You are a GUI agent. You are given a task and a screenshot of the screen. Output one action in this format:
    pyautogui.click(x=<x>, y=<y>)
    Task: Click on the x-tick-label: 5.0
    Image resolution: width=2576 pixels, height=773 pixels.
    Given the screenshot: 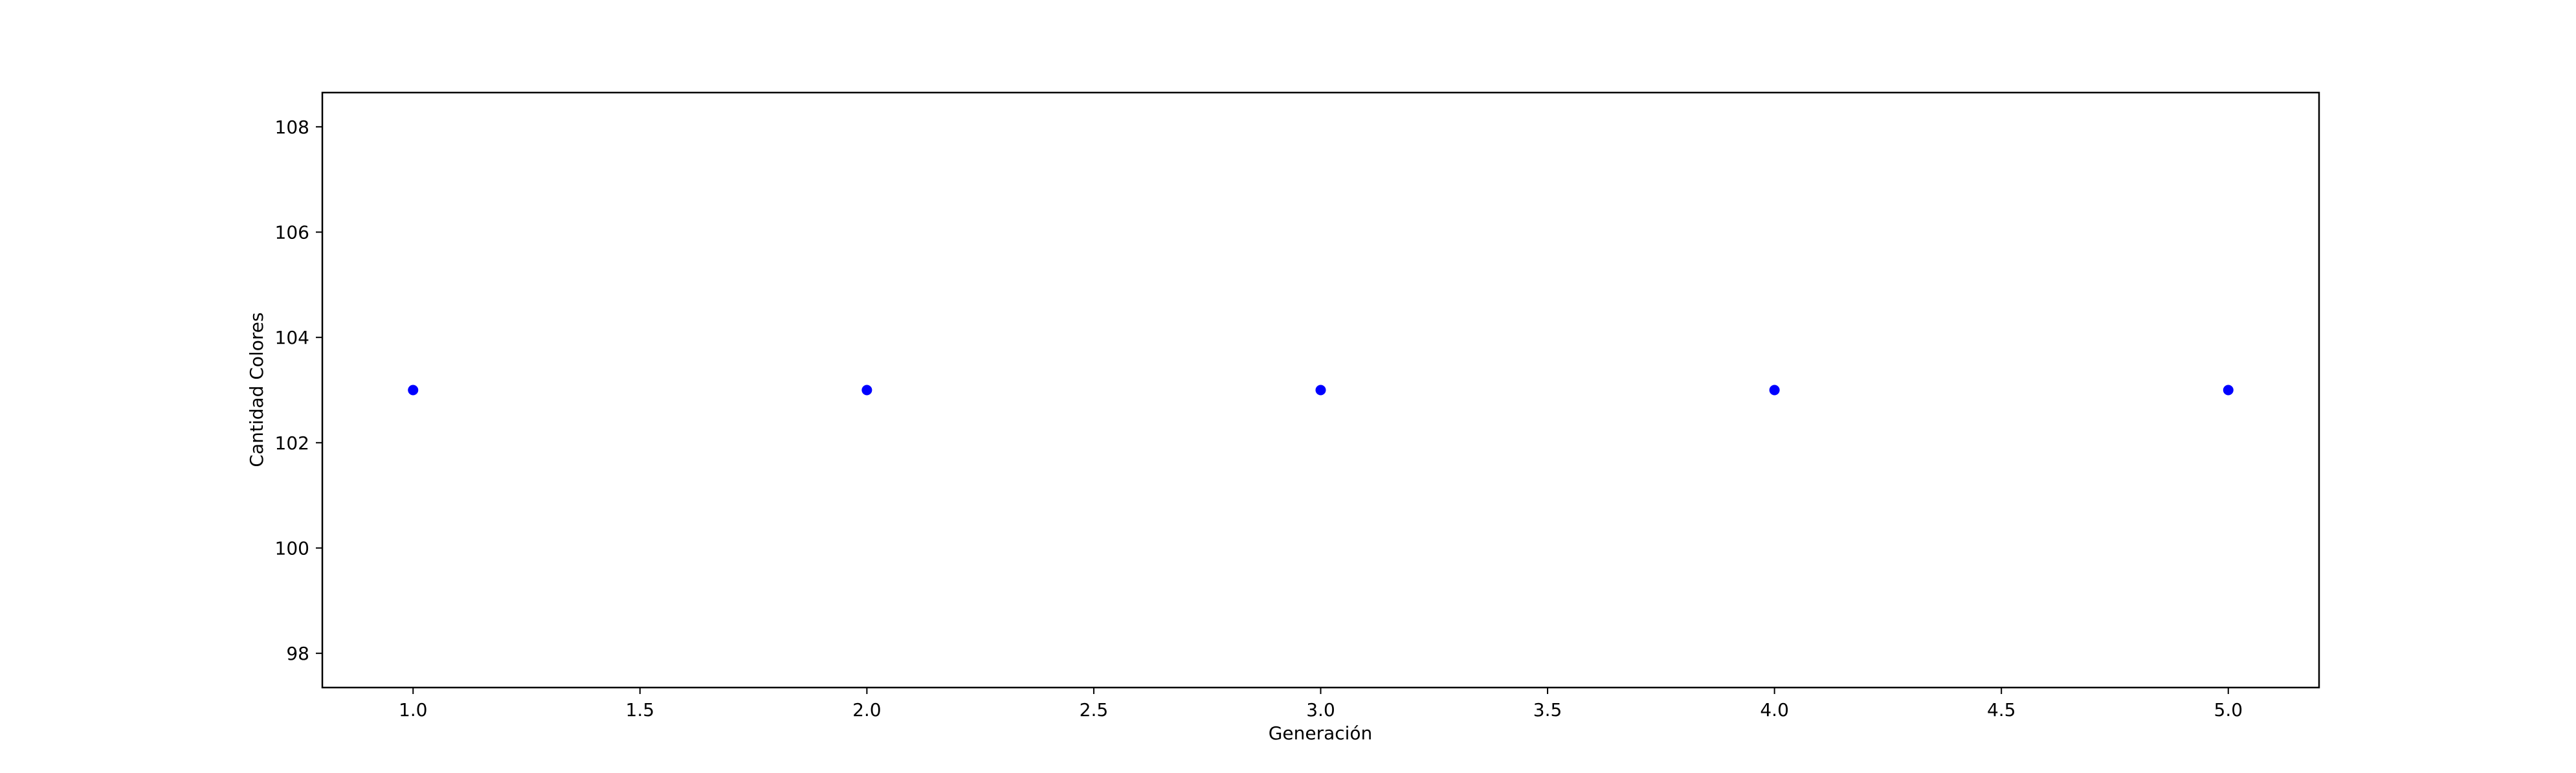 What is the action you would take?
    pyautogui.click(x=2228, y=710)
    